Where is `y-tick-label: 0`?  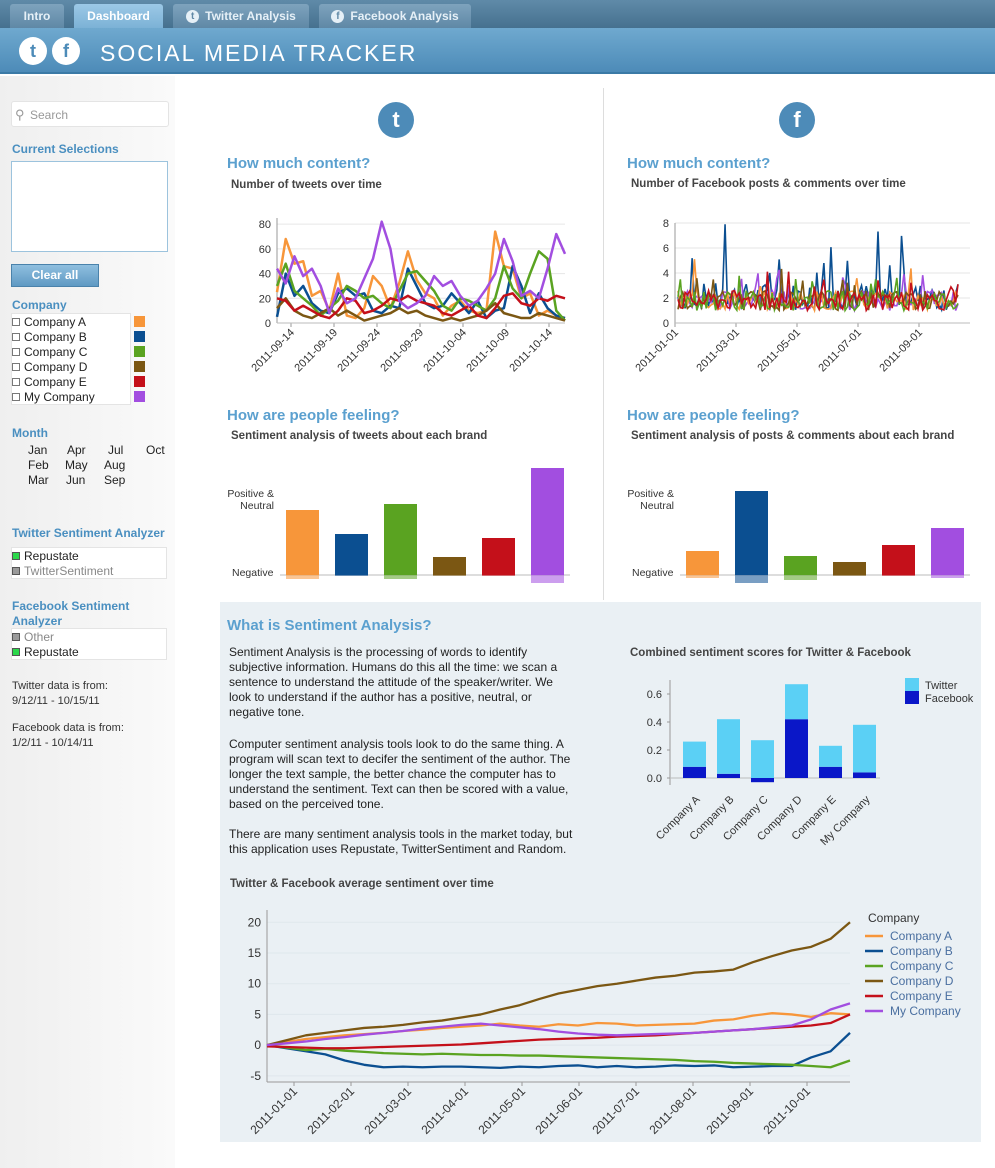
y-tick-label: 0 is located at coordinates (666, 324).